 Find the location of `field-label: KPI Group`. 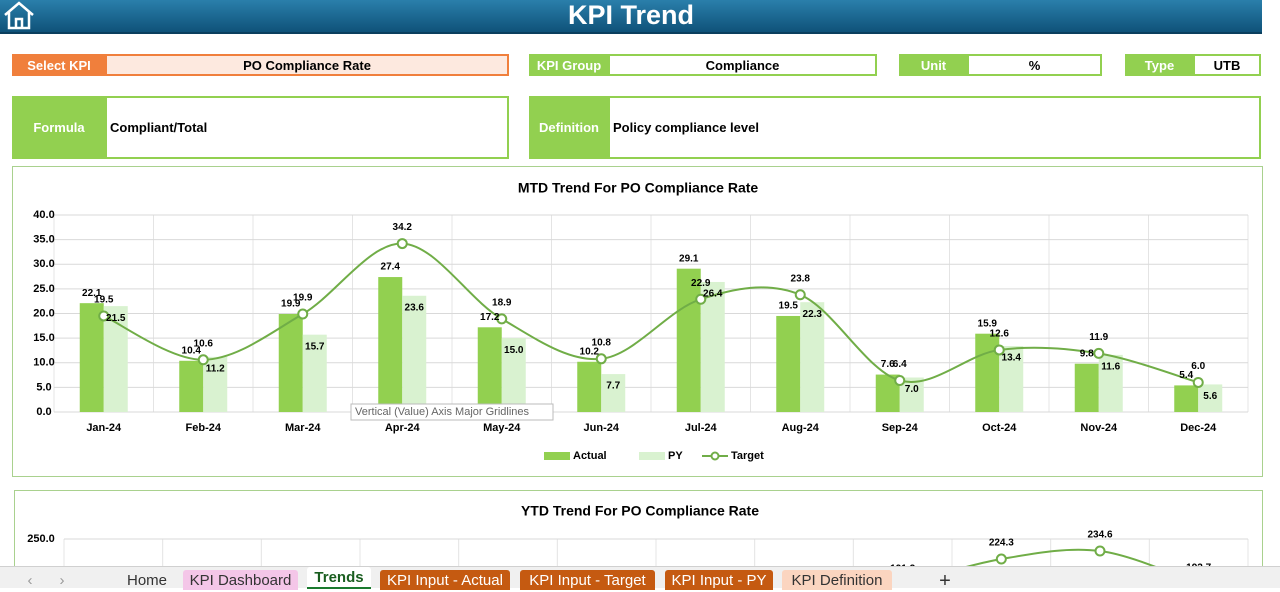

field-label: KPI Group is located at coordinates (569, 65).